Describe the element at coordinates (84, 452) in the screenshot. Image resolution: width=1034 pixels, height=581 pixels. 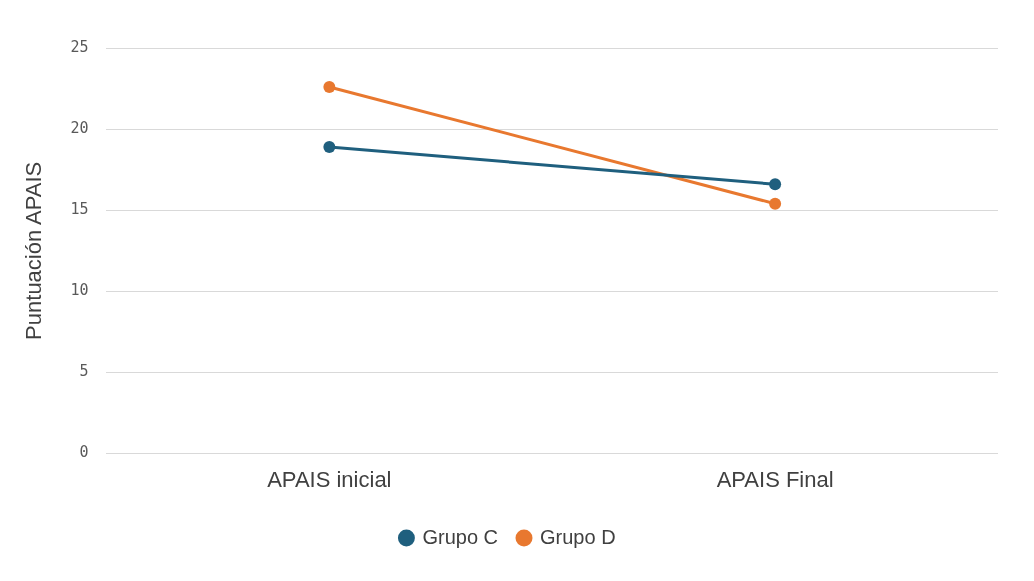
I see `y-tick-label: 0` at that location.